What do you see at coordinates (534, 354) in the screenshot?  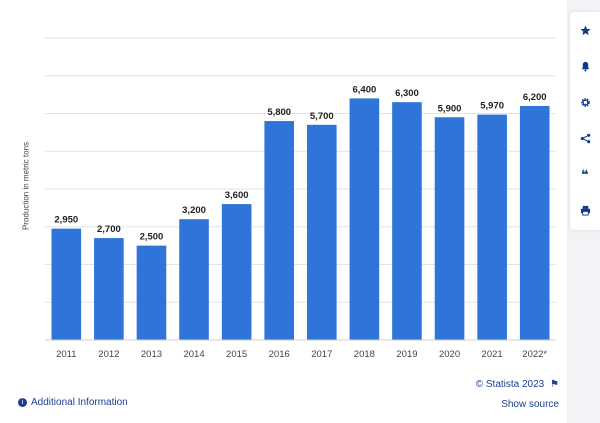 I see `x-tick-label: 2022*` at bounding box center [534, 354].